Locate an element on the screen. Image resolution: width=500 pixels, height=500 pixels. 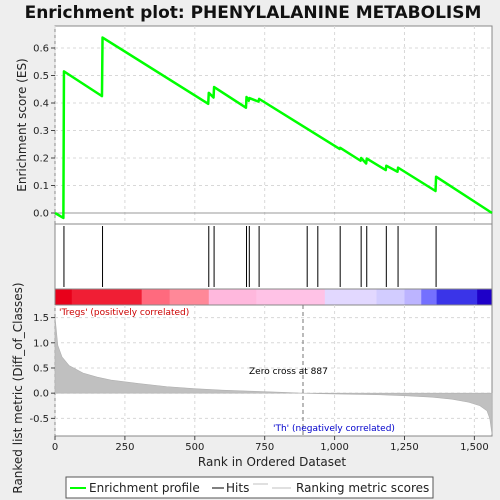
x-tick-label: 500 is located at coordinates (194, 447).